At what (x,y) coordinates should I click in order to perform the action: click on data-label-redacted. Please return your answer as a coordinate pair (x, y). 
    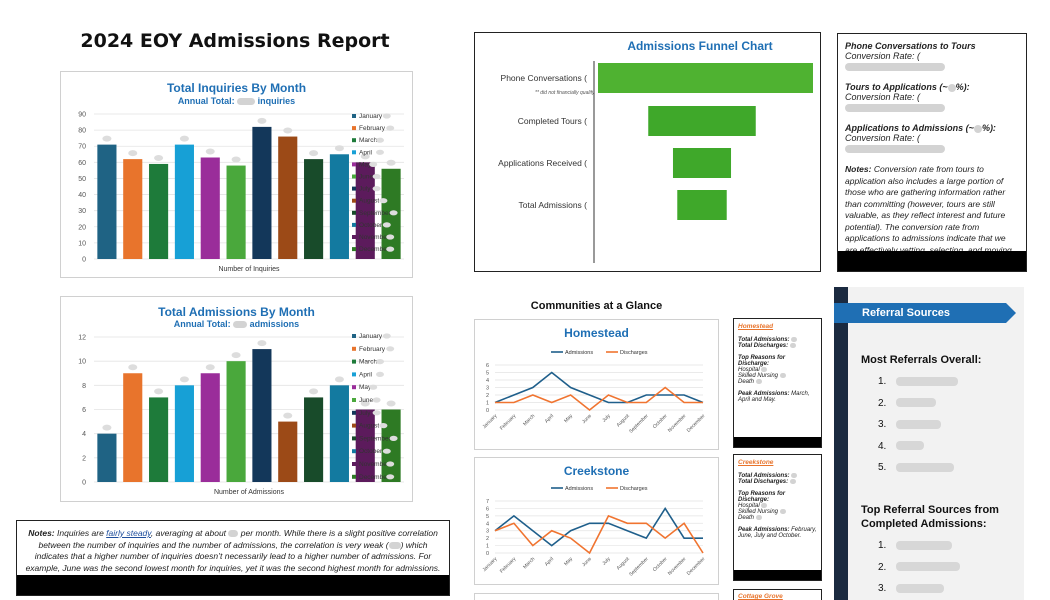
    Looking at the image, I should click on (339, 148).